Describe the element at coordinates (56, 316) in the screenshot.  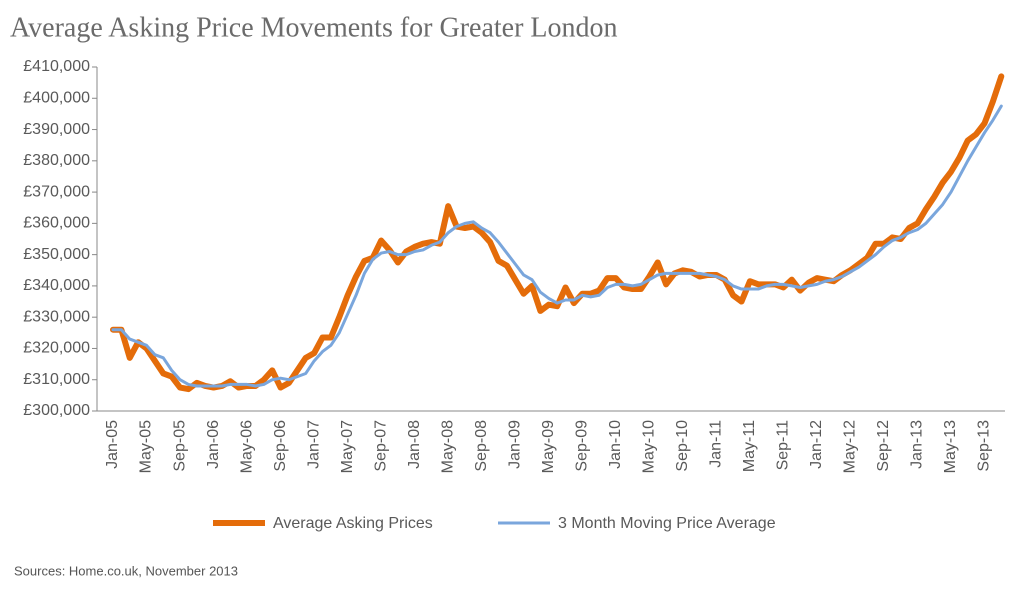
I see `y-tick-label: £330,000` at that location.